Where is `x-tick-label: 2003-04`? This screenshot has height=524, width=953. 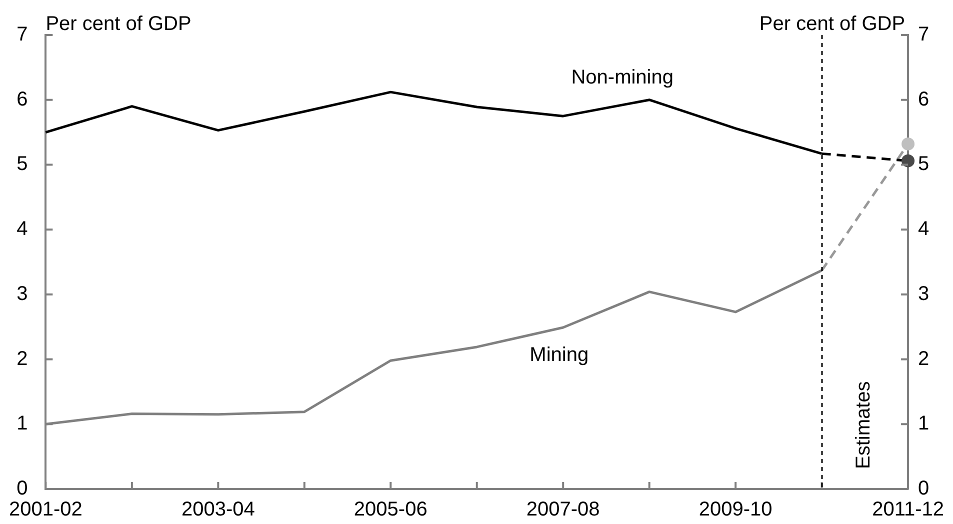
x-tick-label: 2003-04 is located at coordinates (218, 509).